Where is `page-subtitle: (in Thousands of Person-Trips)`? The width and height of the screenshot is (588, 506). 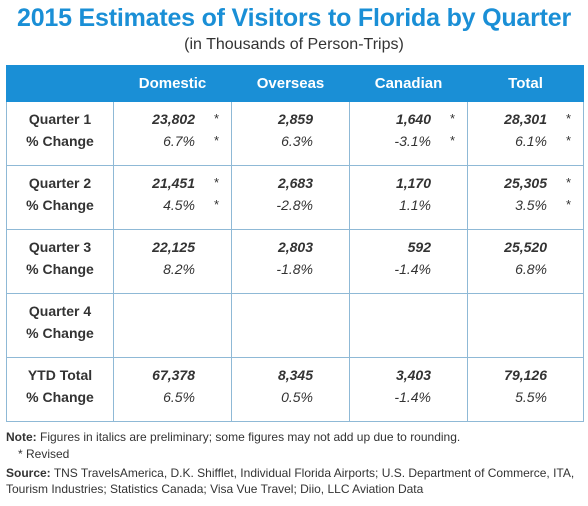 page-subtitle: (in Thousands of Person-Trips) is located at coordinates (294, 44).